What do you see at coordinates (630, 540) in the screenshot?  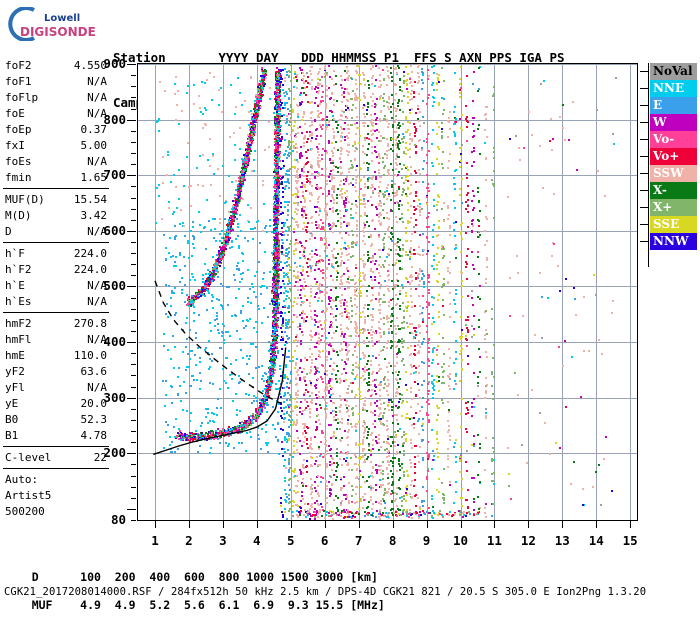 I see `x-tick-label: 15` at bounding box center [630, 540].